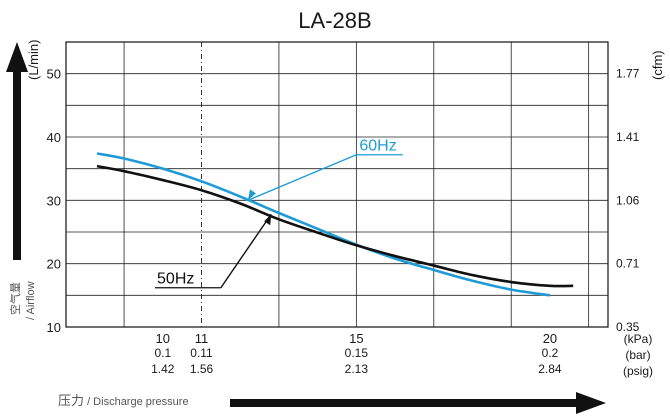 Image resolution: width=670 pixels, height=419 pixels. Describe the element at coordinates (163, 369) in the screenshot. I see `x-tick-label-psig: 1.42` at that location.